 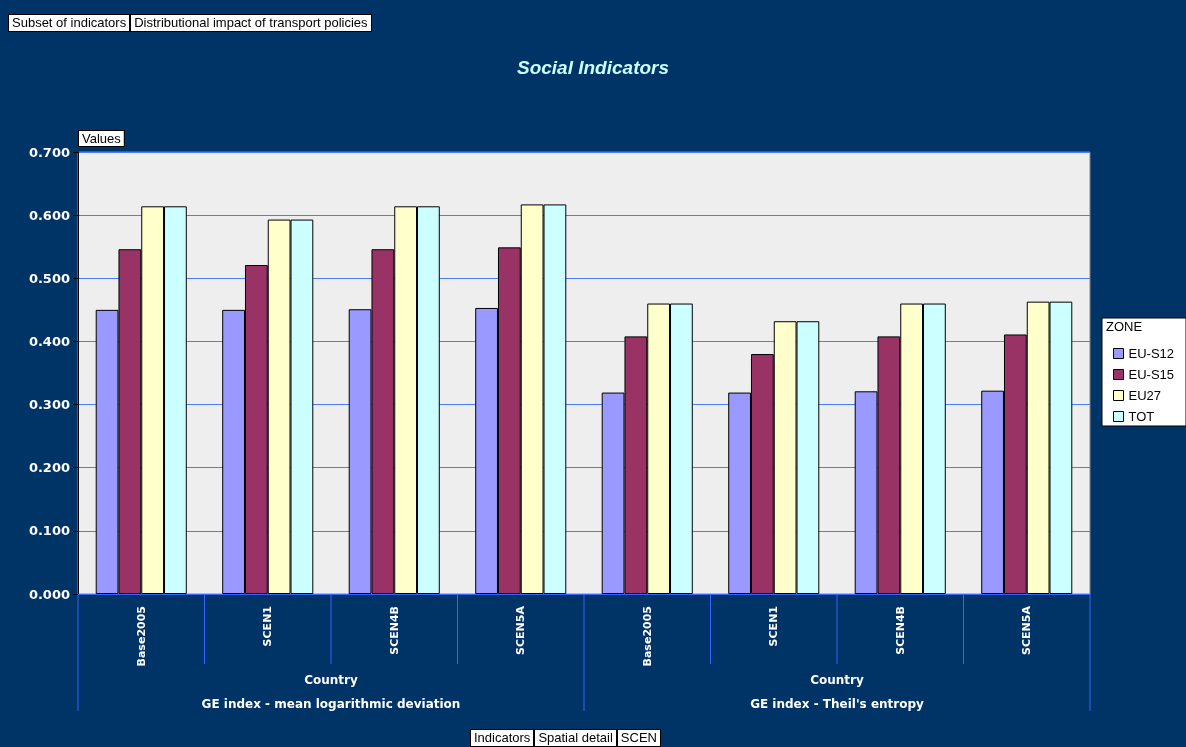 I want to click on y-tick-label: 0.500, so click(x=49, y=278).